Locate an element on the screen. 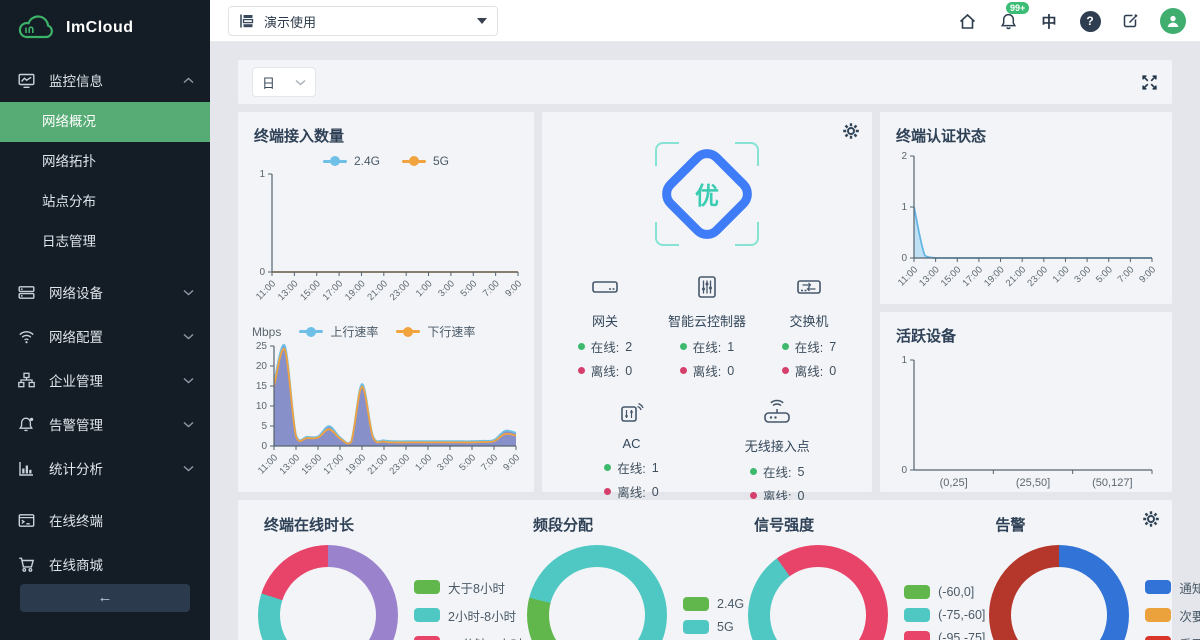 This screenshot has height=640, width=1200. section-title: 告警 is located at coordinates (1010, 525).